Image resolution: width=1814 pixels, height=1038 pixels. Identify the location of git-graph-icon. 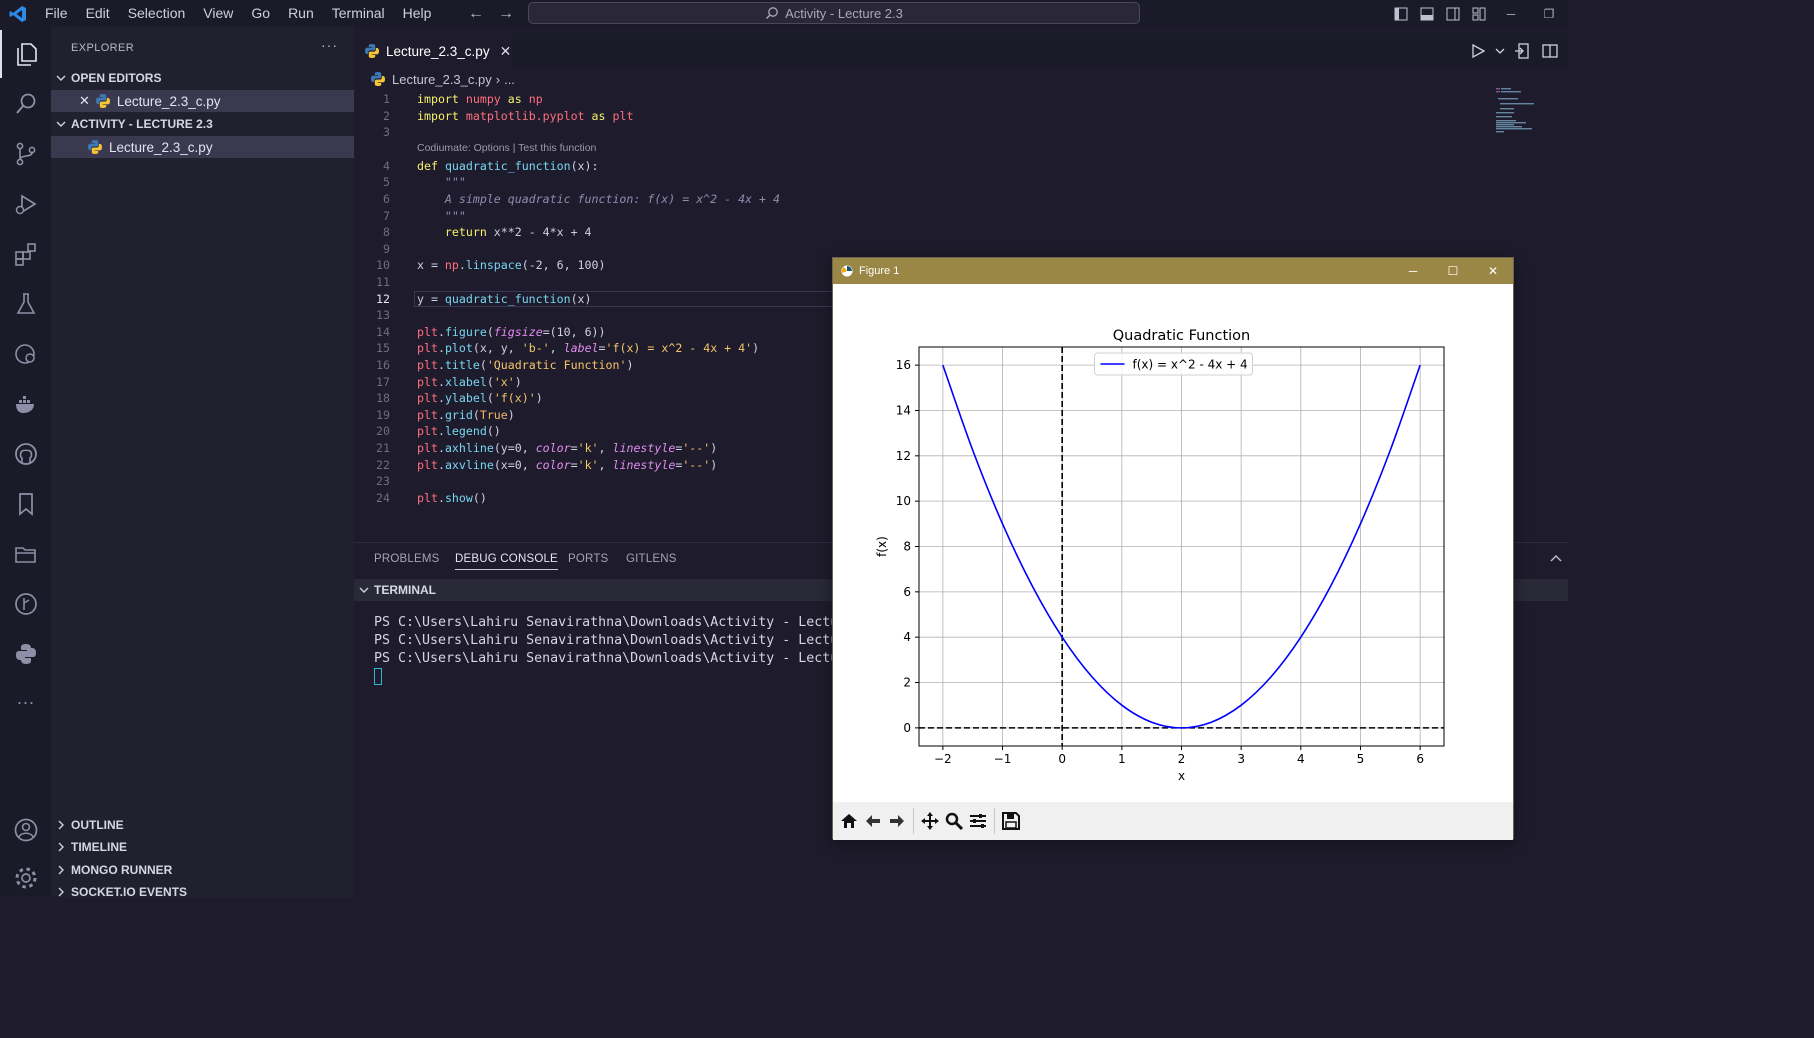
(25, 604).